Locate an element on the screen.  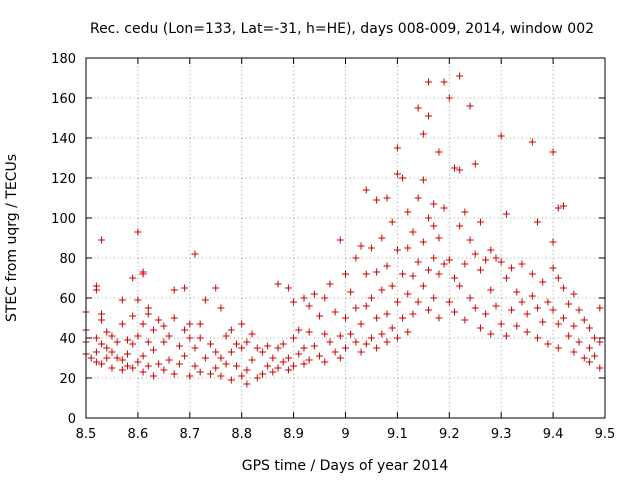
x-tick-label: 8.5 is located at coordinates (86, 434).